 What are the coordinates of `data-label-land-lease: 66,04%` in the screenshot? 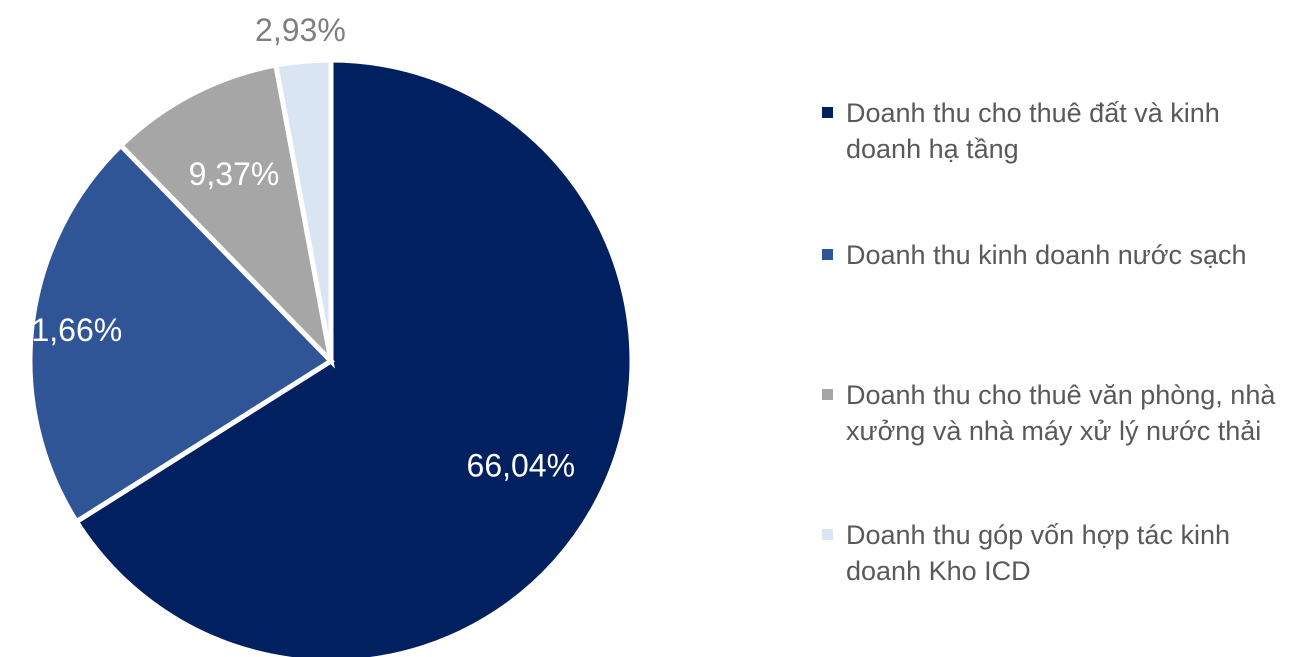 It's located at (521, 466).